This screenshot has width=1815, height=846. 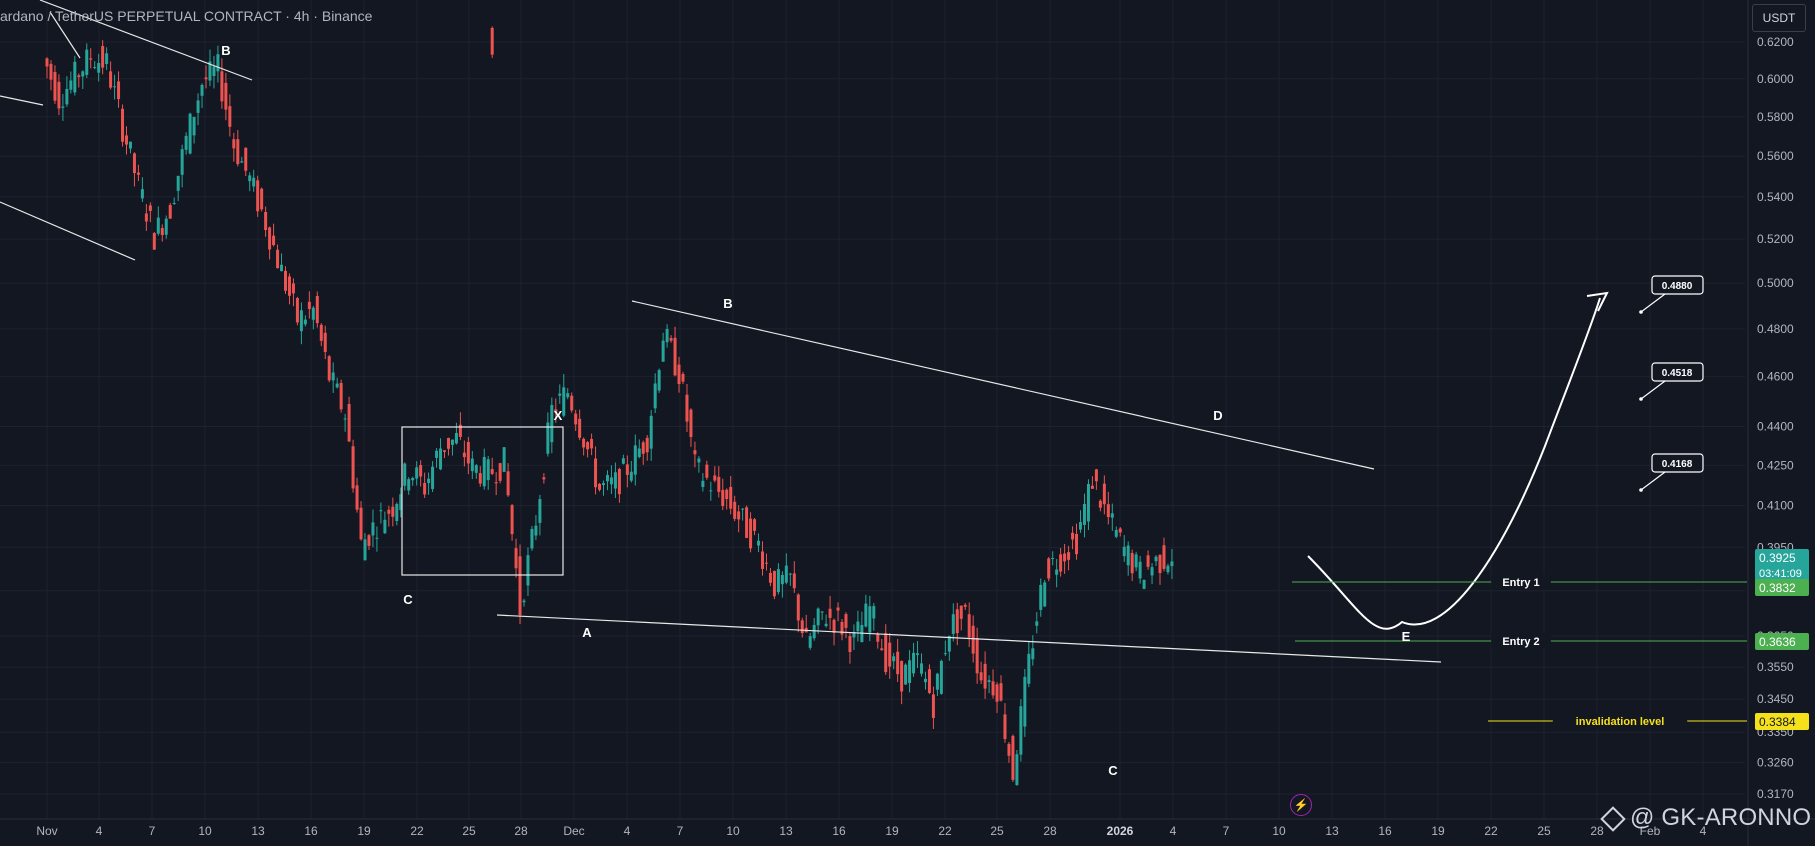 I want to click on time-tick-label: 22, so click(x=417, y=831).